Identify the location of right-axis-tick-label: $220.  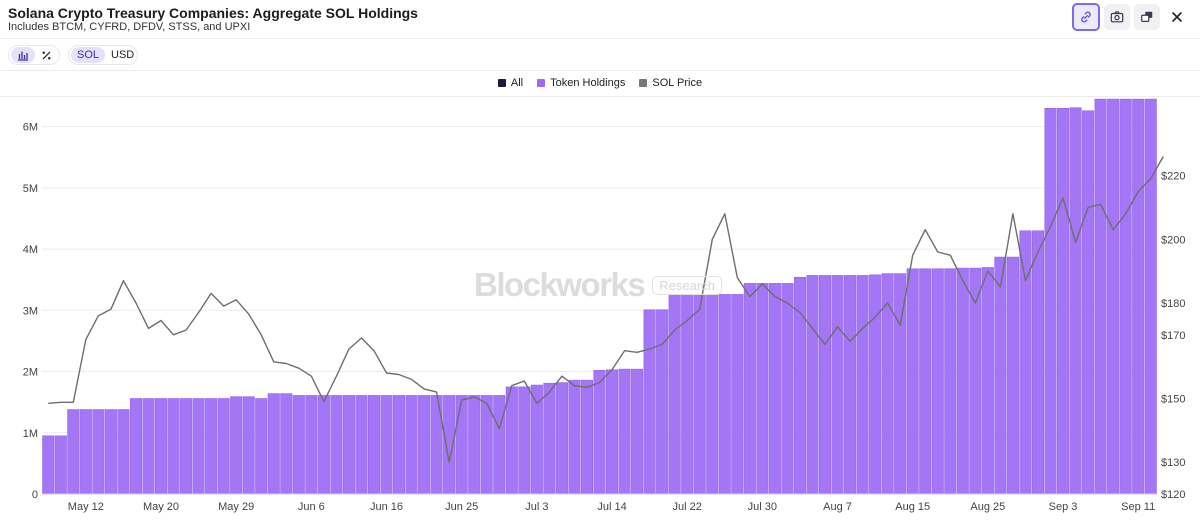
(1173, 177).